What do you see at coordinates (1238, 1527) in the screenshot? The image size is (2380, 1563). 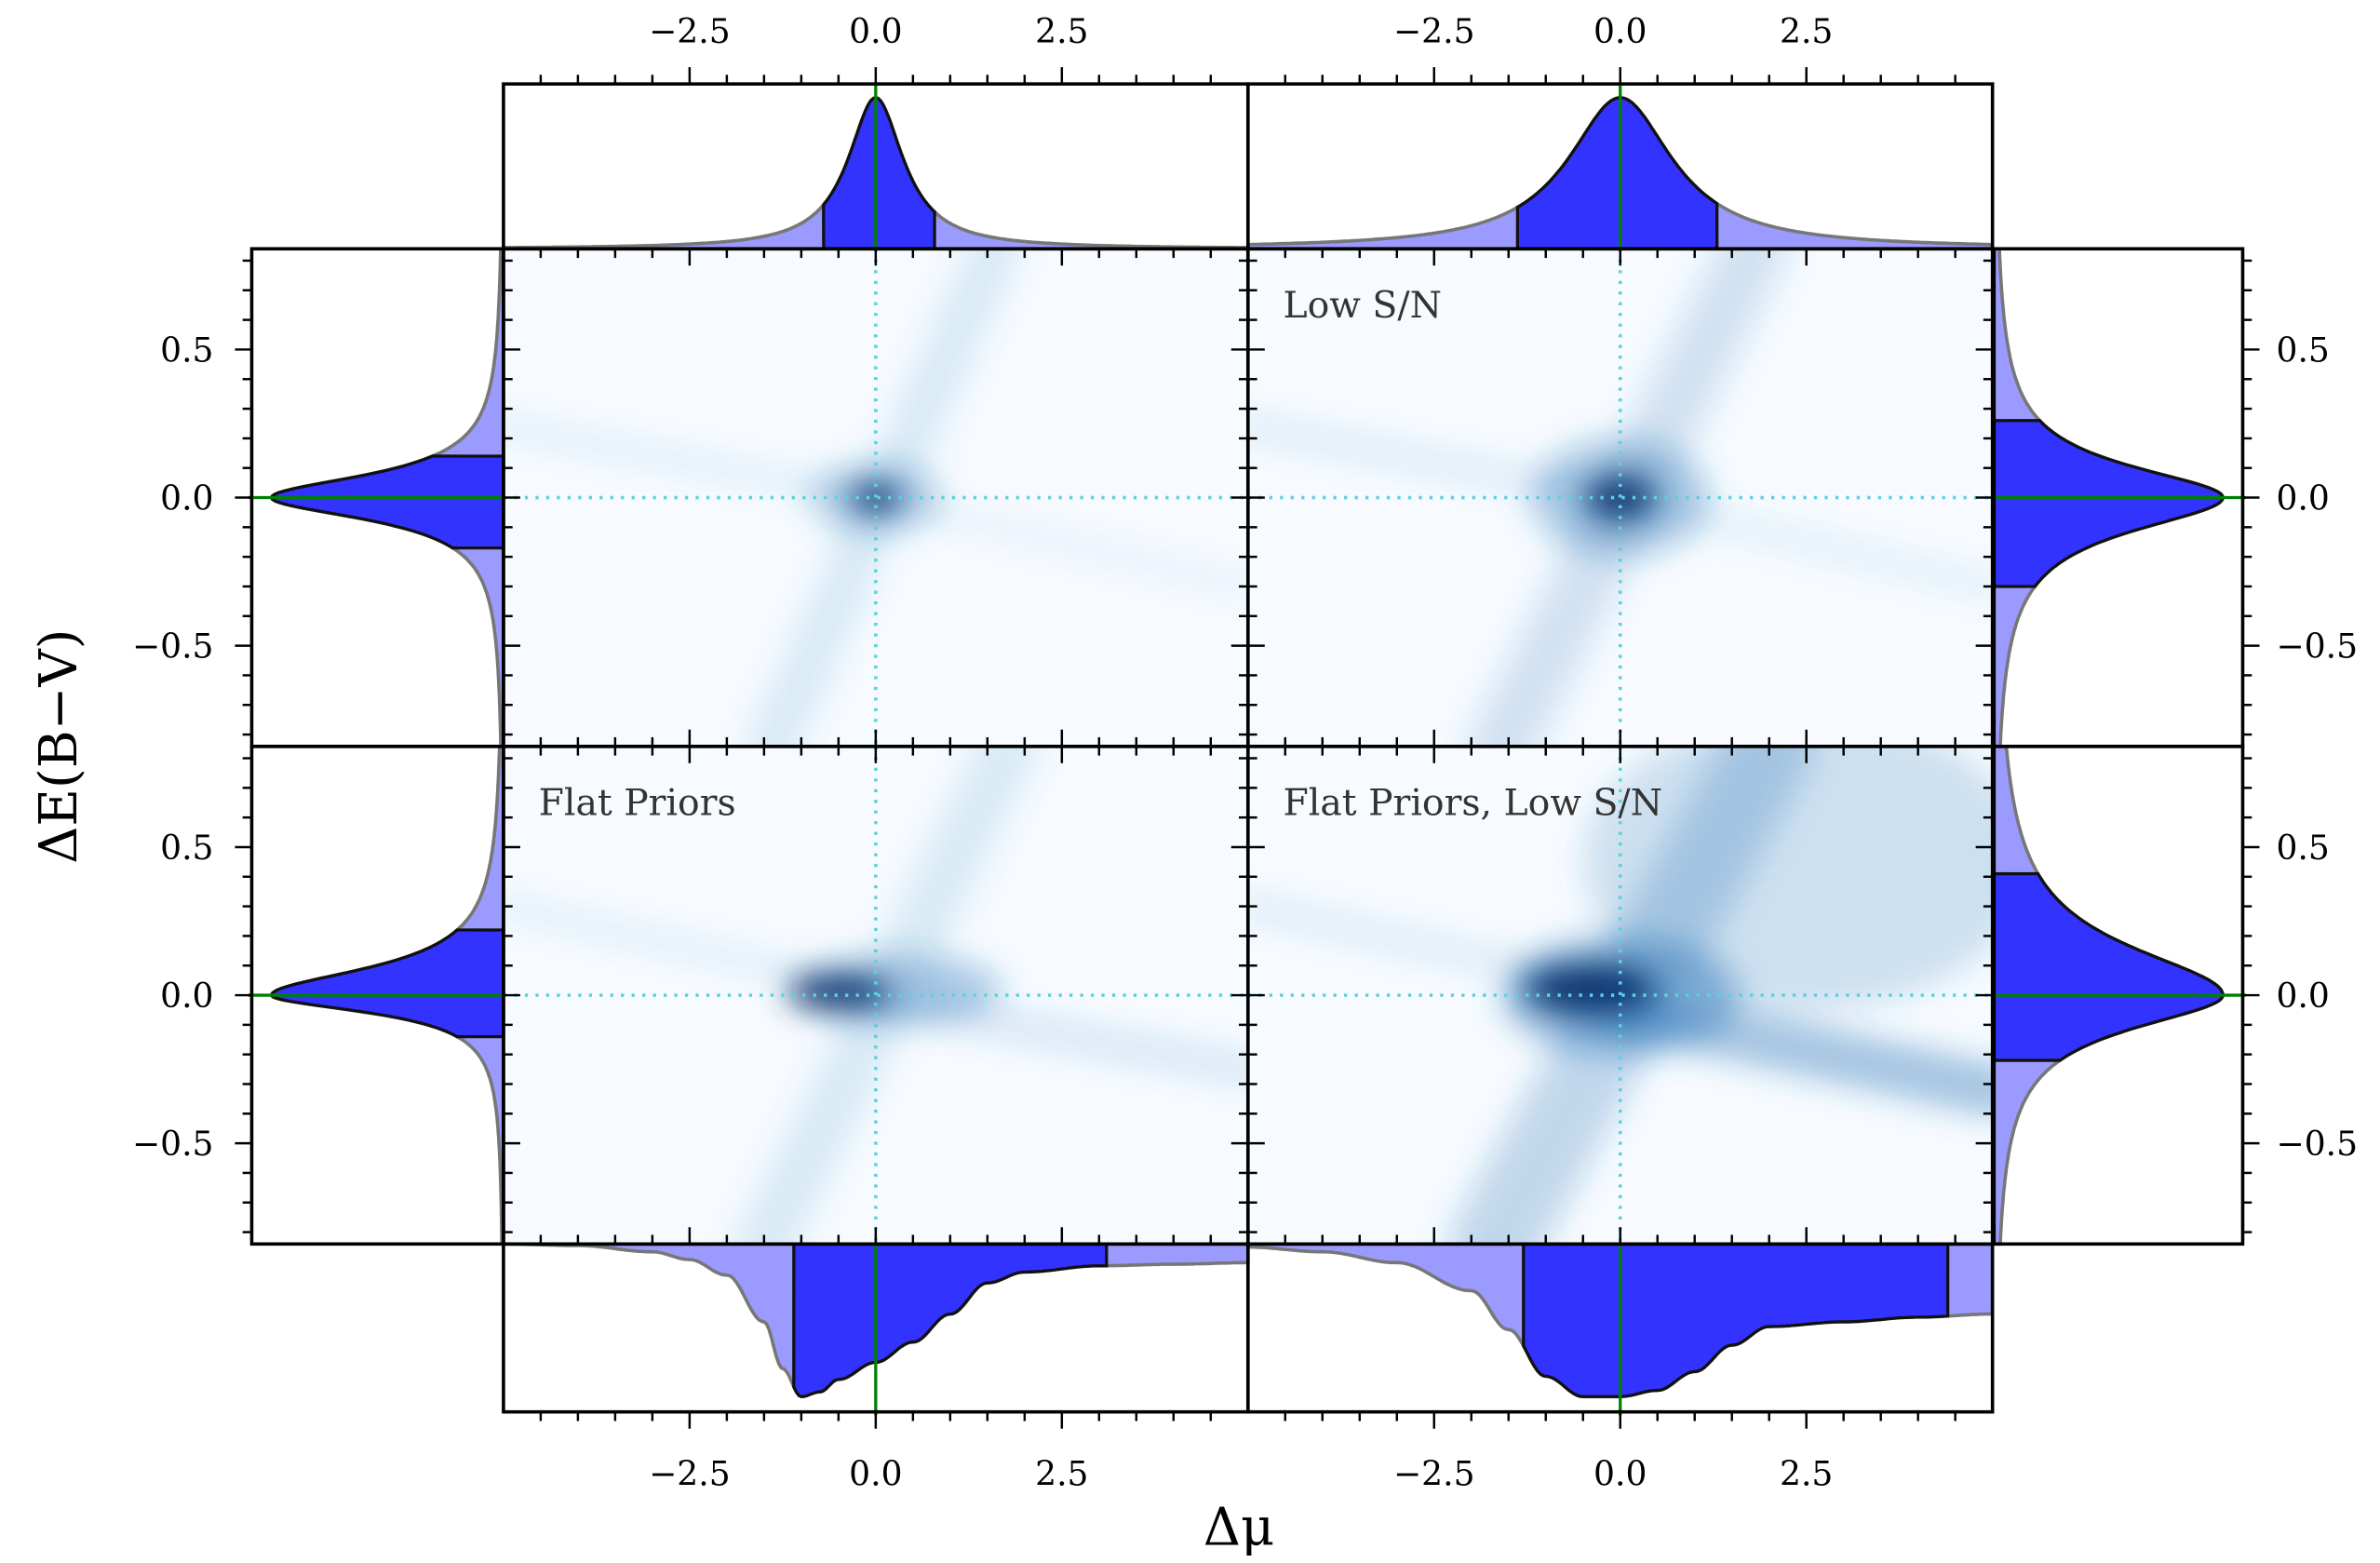 I see `x-axis-label: Δμ` at bounding box center [1238, 1527].